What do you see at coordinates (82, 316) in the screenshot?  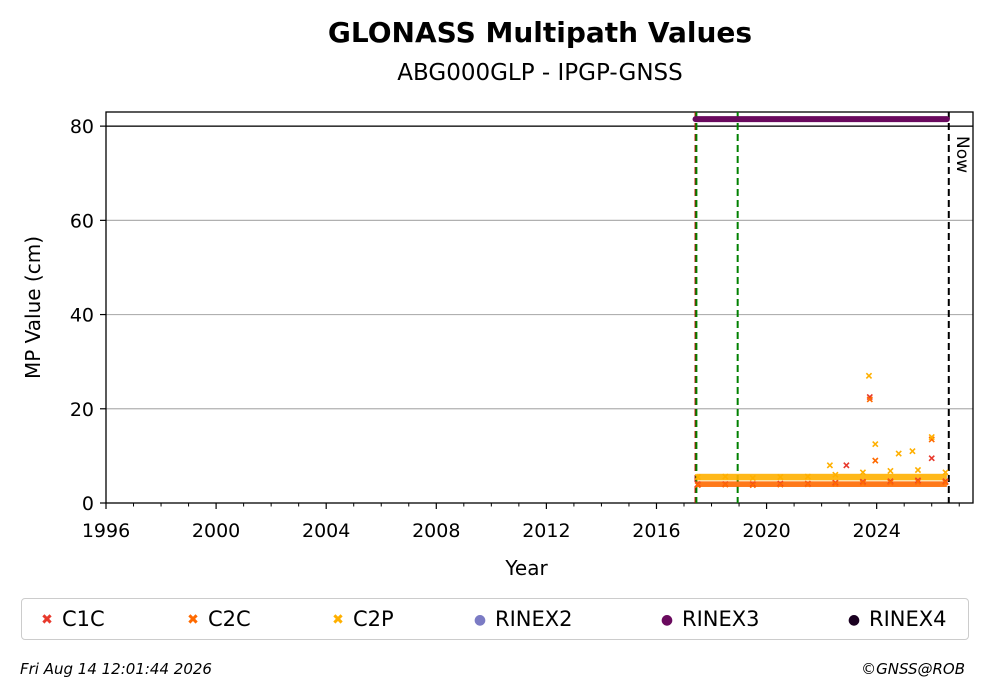 I see `y-tick-label-40: 40` at bounding box center [82, 316].